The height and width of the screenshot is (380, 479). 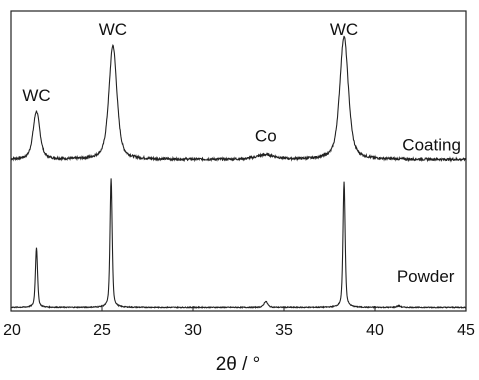 I want to click on annotation-powder: Powder, so click(x=426, y=276).